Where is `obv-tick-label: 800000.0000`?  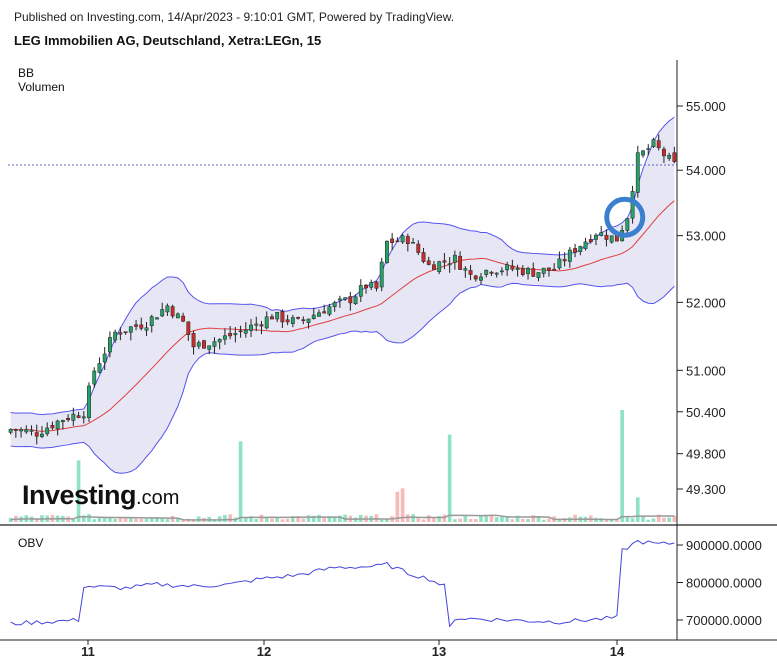 obv-tick-label: 800000.0000 is located at coordinates (724, 583).